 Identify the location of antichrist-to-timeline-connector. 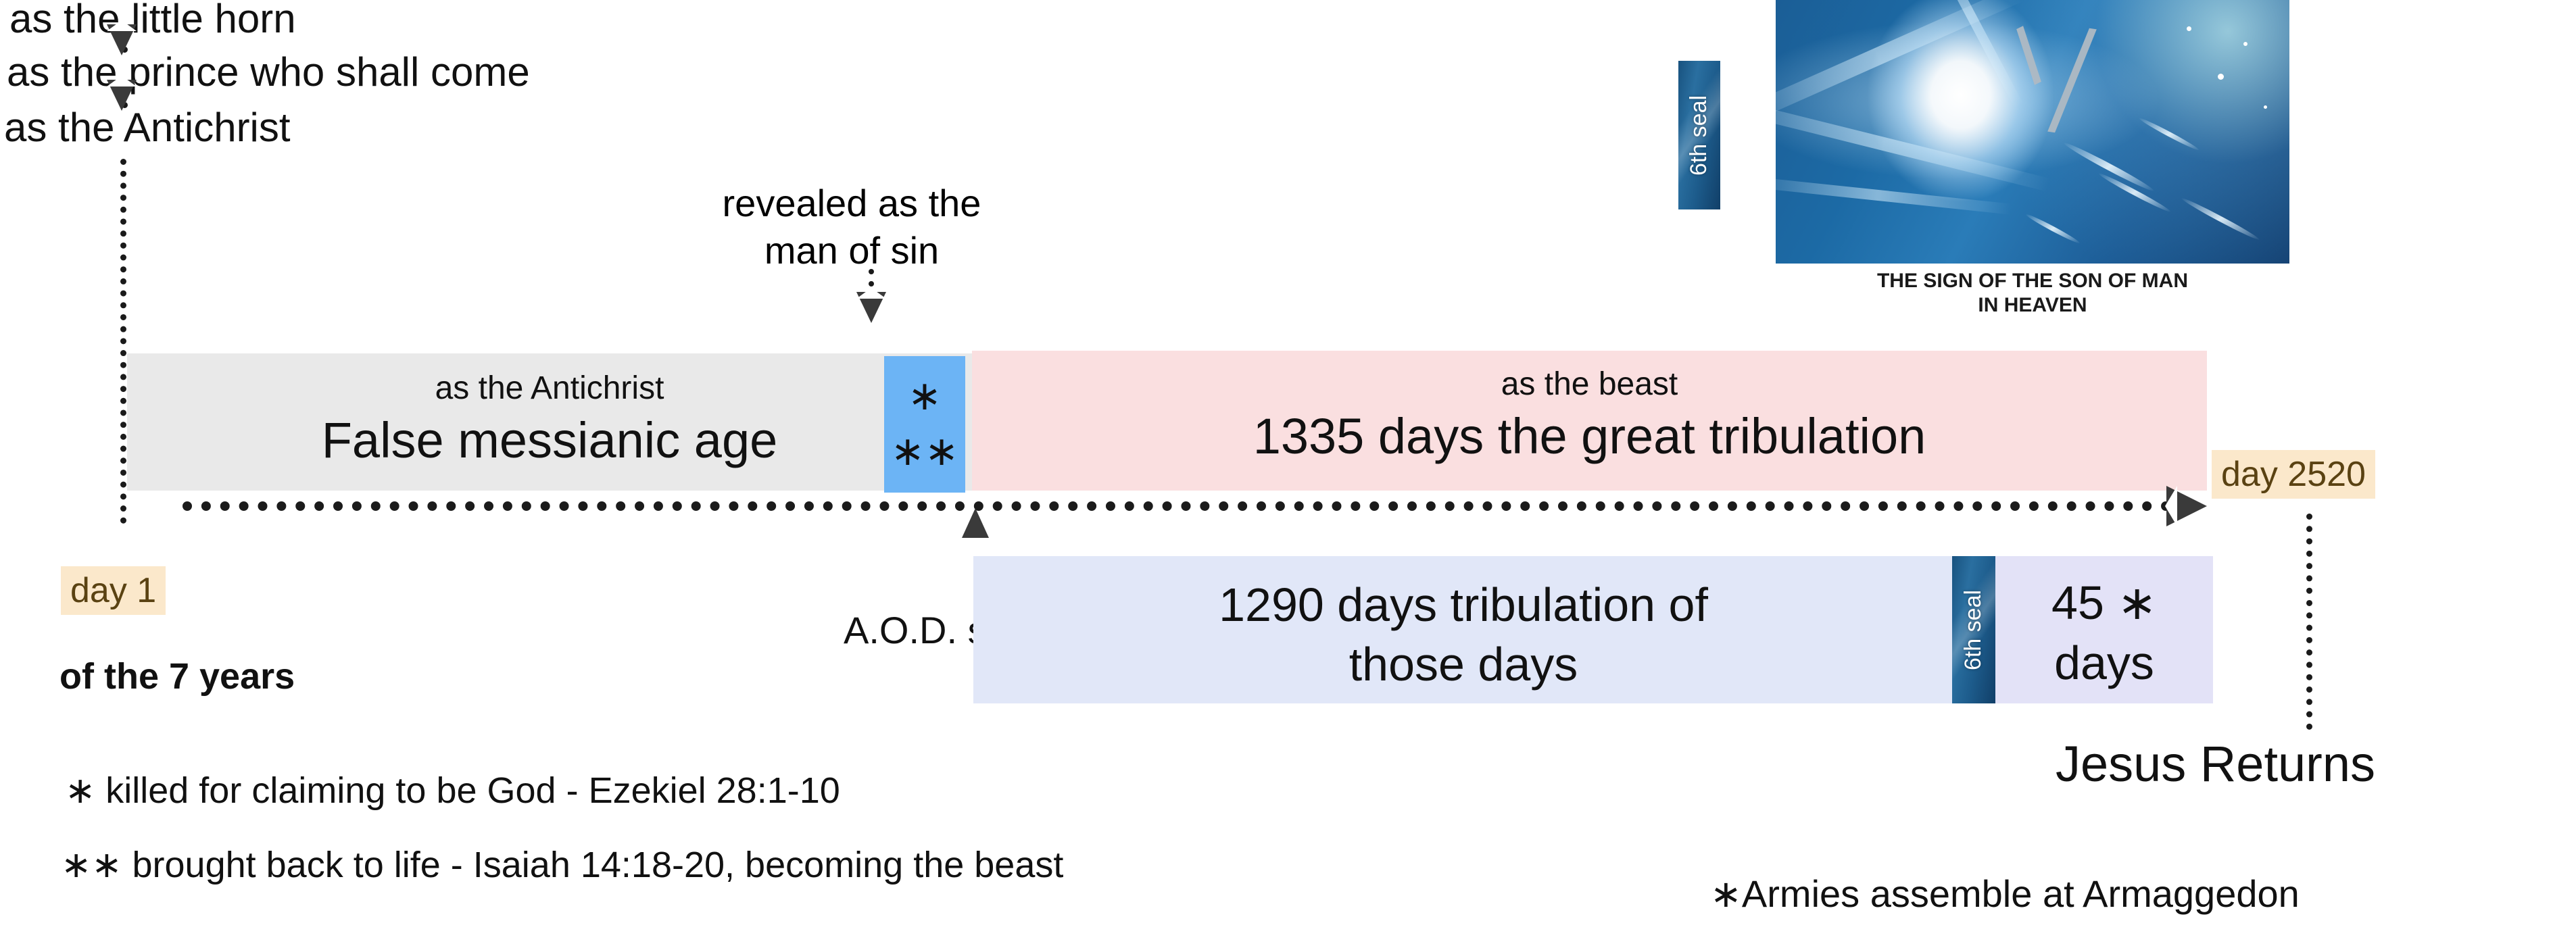
(123, 341).